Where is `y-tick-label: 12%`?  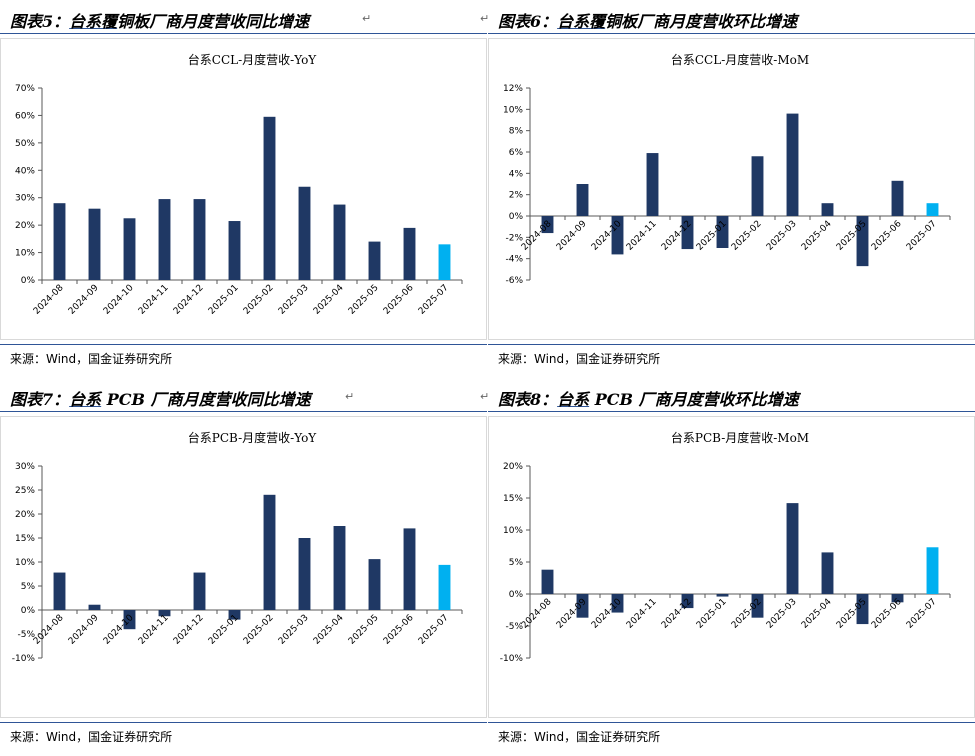
y-tick-label: 12% is located at coordinates (513, 89).